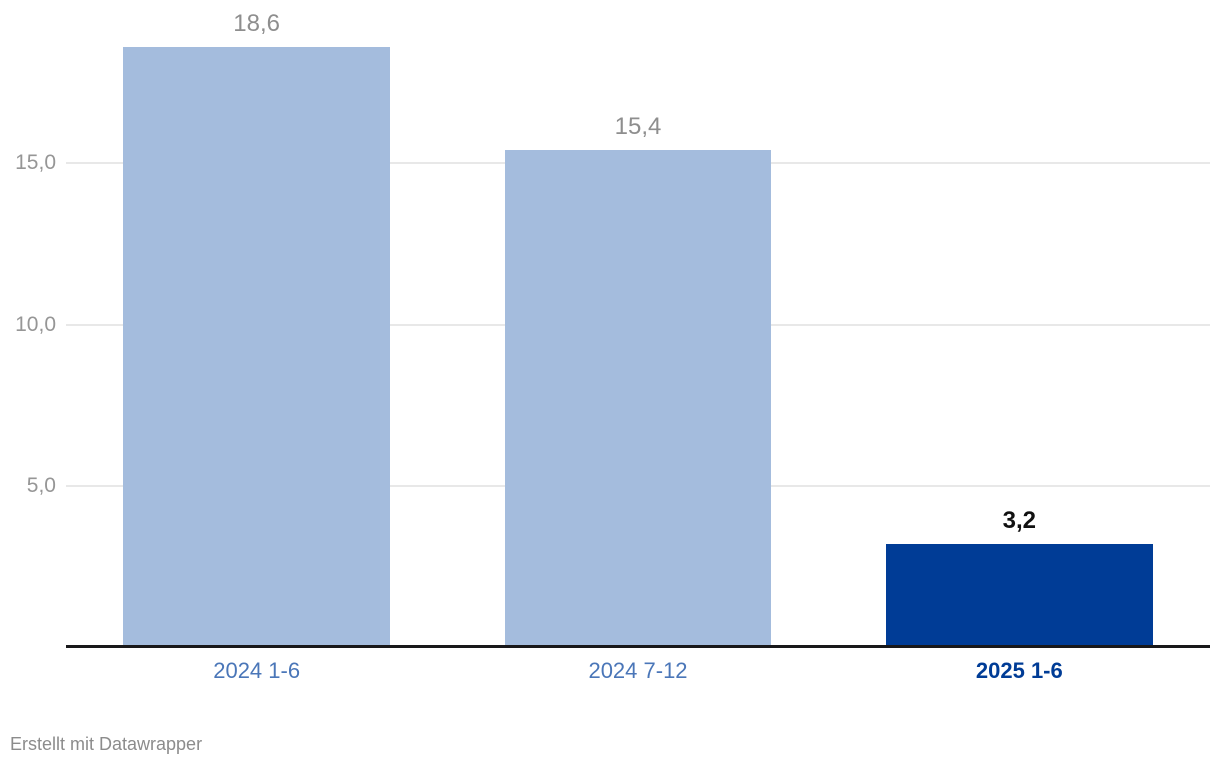 Image resolution: width=1220 pixels, height=768 pixels. Describe the element at coordinates (638, 670) in the screenshot. I see `x-axis-category-label: 2024 7-12` at that location.